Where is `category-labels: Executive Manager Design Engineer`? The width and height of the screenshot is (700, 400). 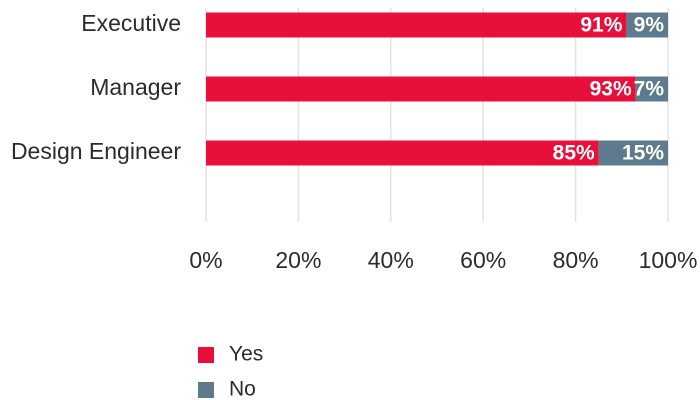 category-labels: Executive Manager Design Engineer is located at coordinates (96, 87).